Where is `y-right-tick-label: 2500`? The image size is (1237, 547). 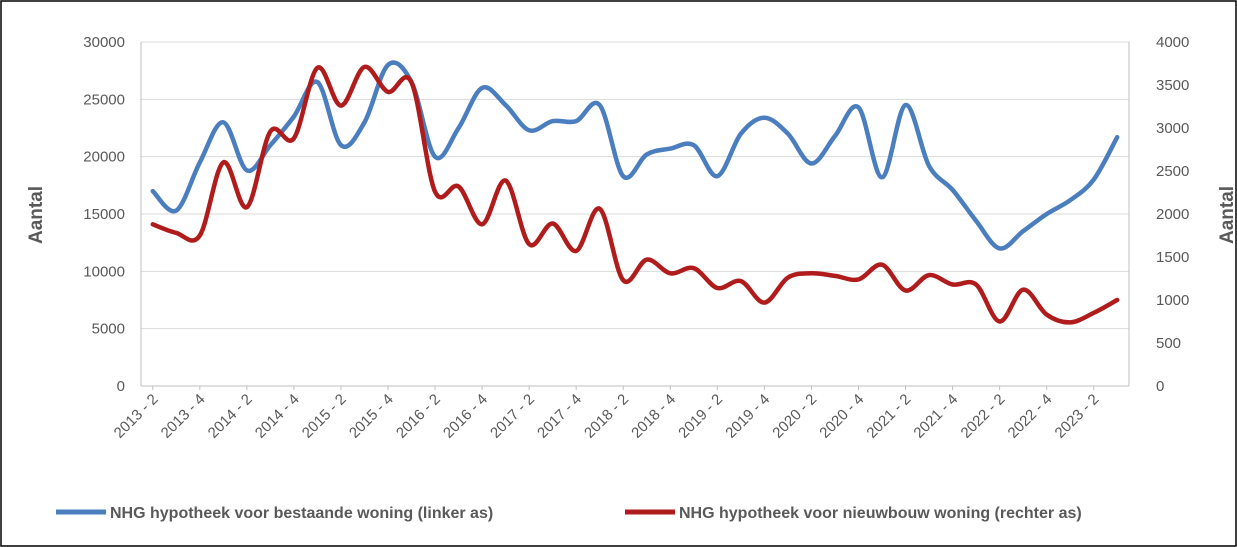
y-right-tick-label: 2500 is located at coordinates (1172, 171).